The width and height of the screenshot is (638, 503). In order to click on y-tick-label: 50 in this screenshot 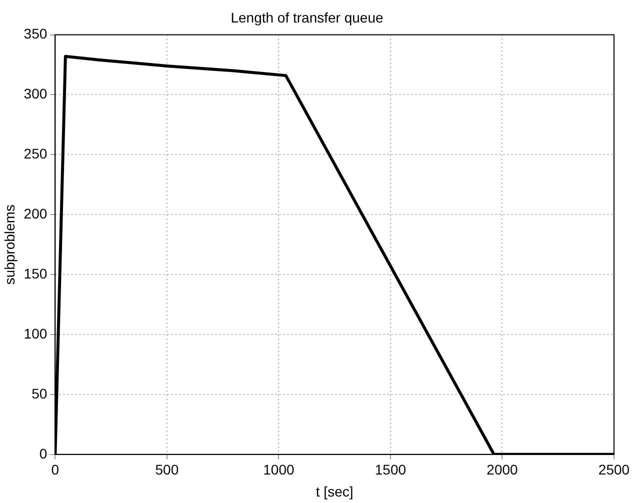, I will do `click(40, 393)`.